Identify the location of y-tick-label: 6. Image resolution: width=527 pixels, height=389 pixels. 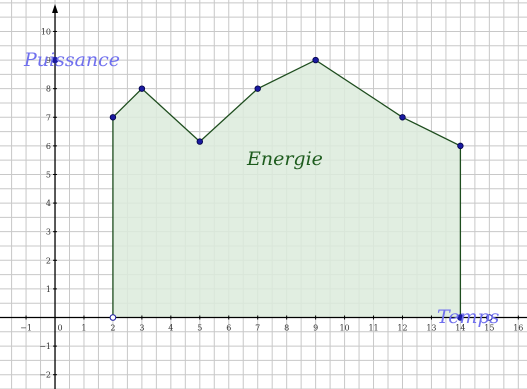
(48, 146).